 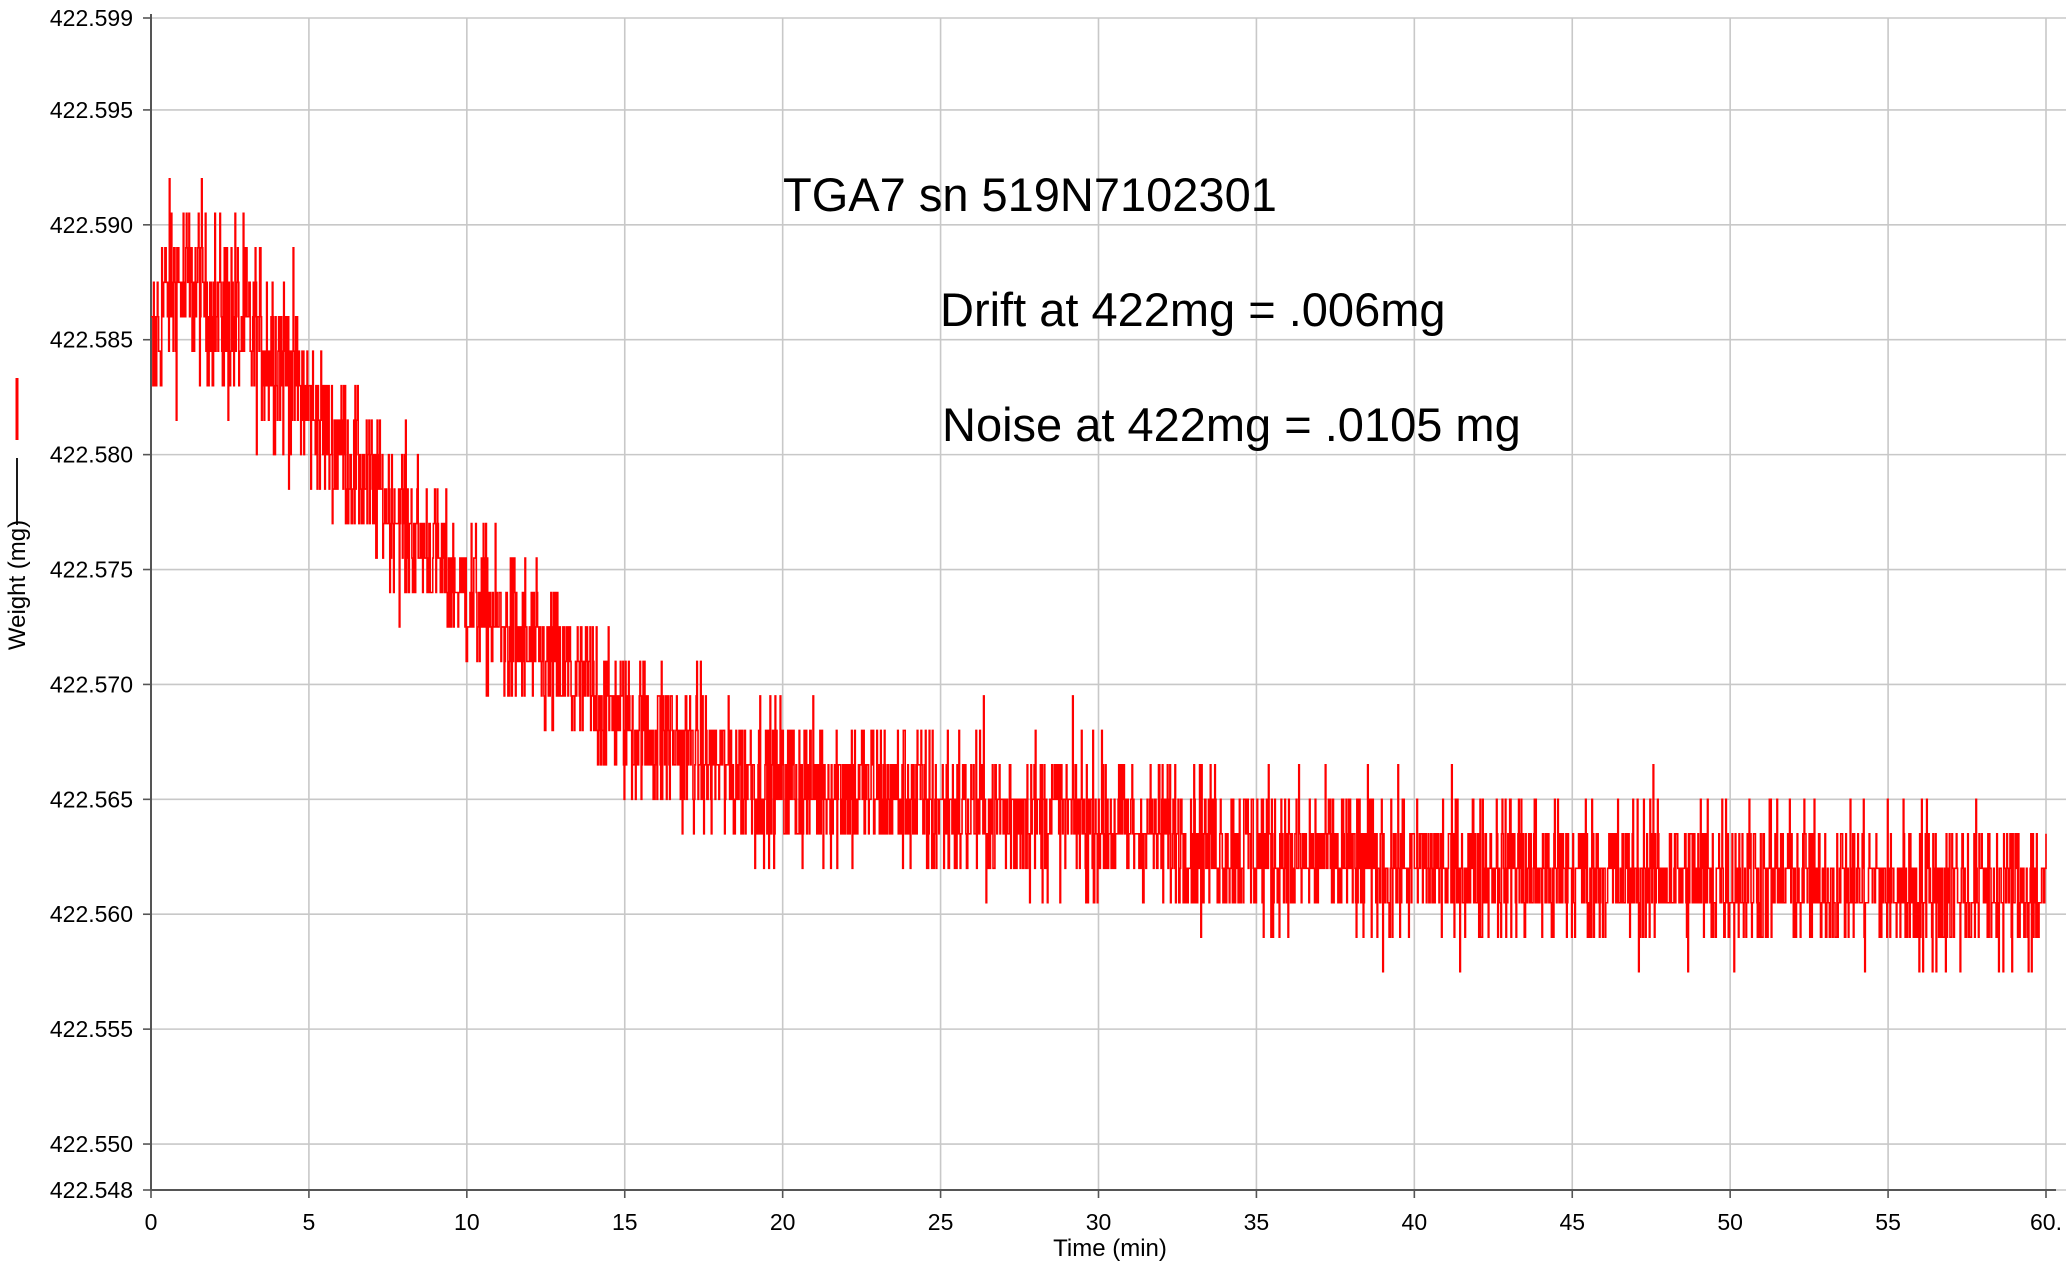 I want to click on y-tick-label: 422.590, so click(x=91, y=225).